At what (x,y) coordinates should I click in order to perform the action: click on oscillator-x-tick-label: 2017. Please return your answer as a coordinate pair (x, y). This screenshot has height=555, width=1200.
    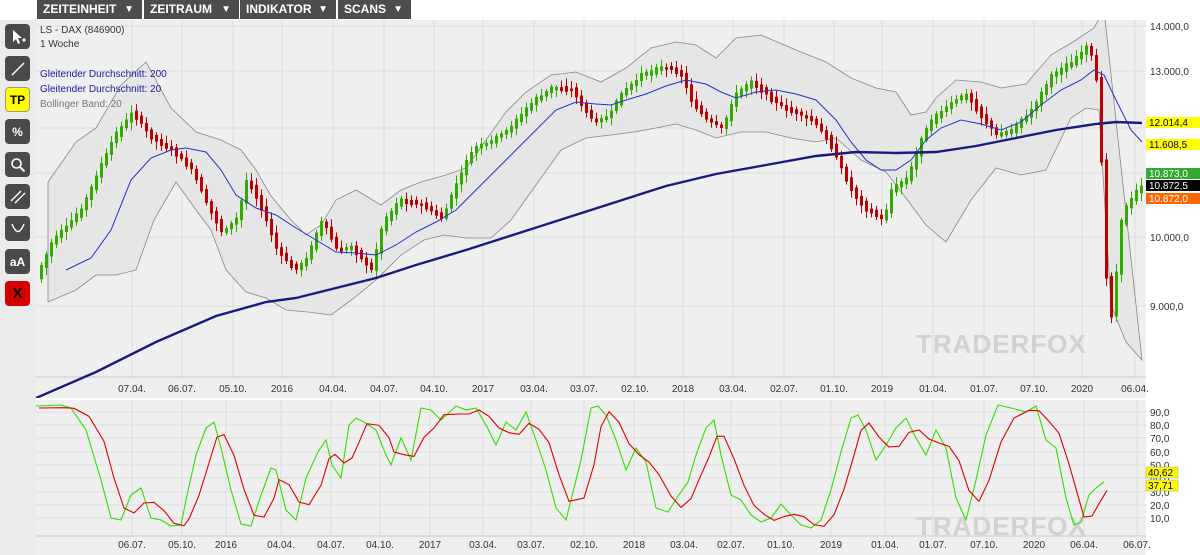
    Looking at the image, I should click on (430, 545).